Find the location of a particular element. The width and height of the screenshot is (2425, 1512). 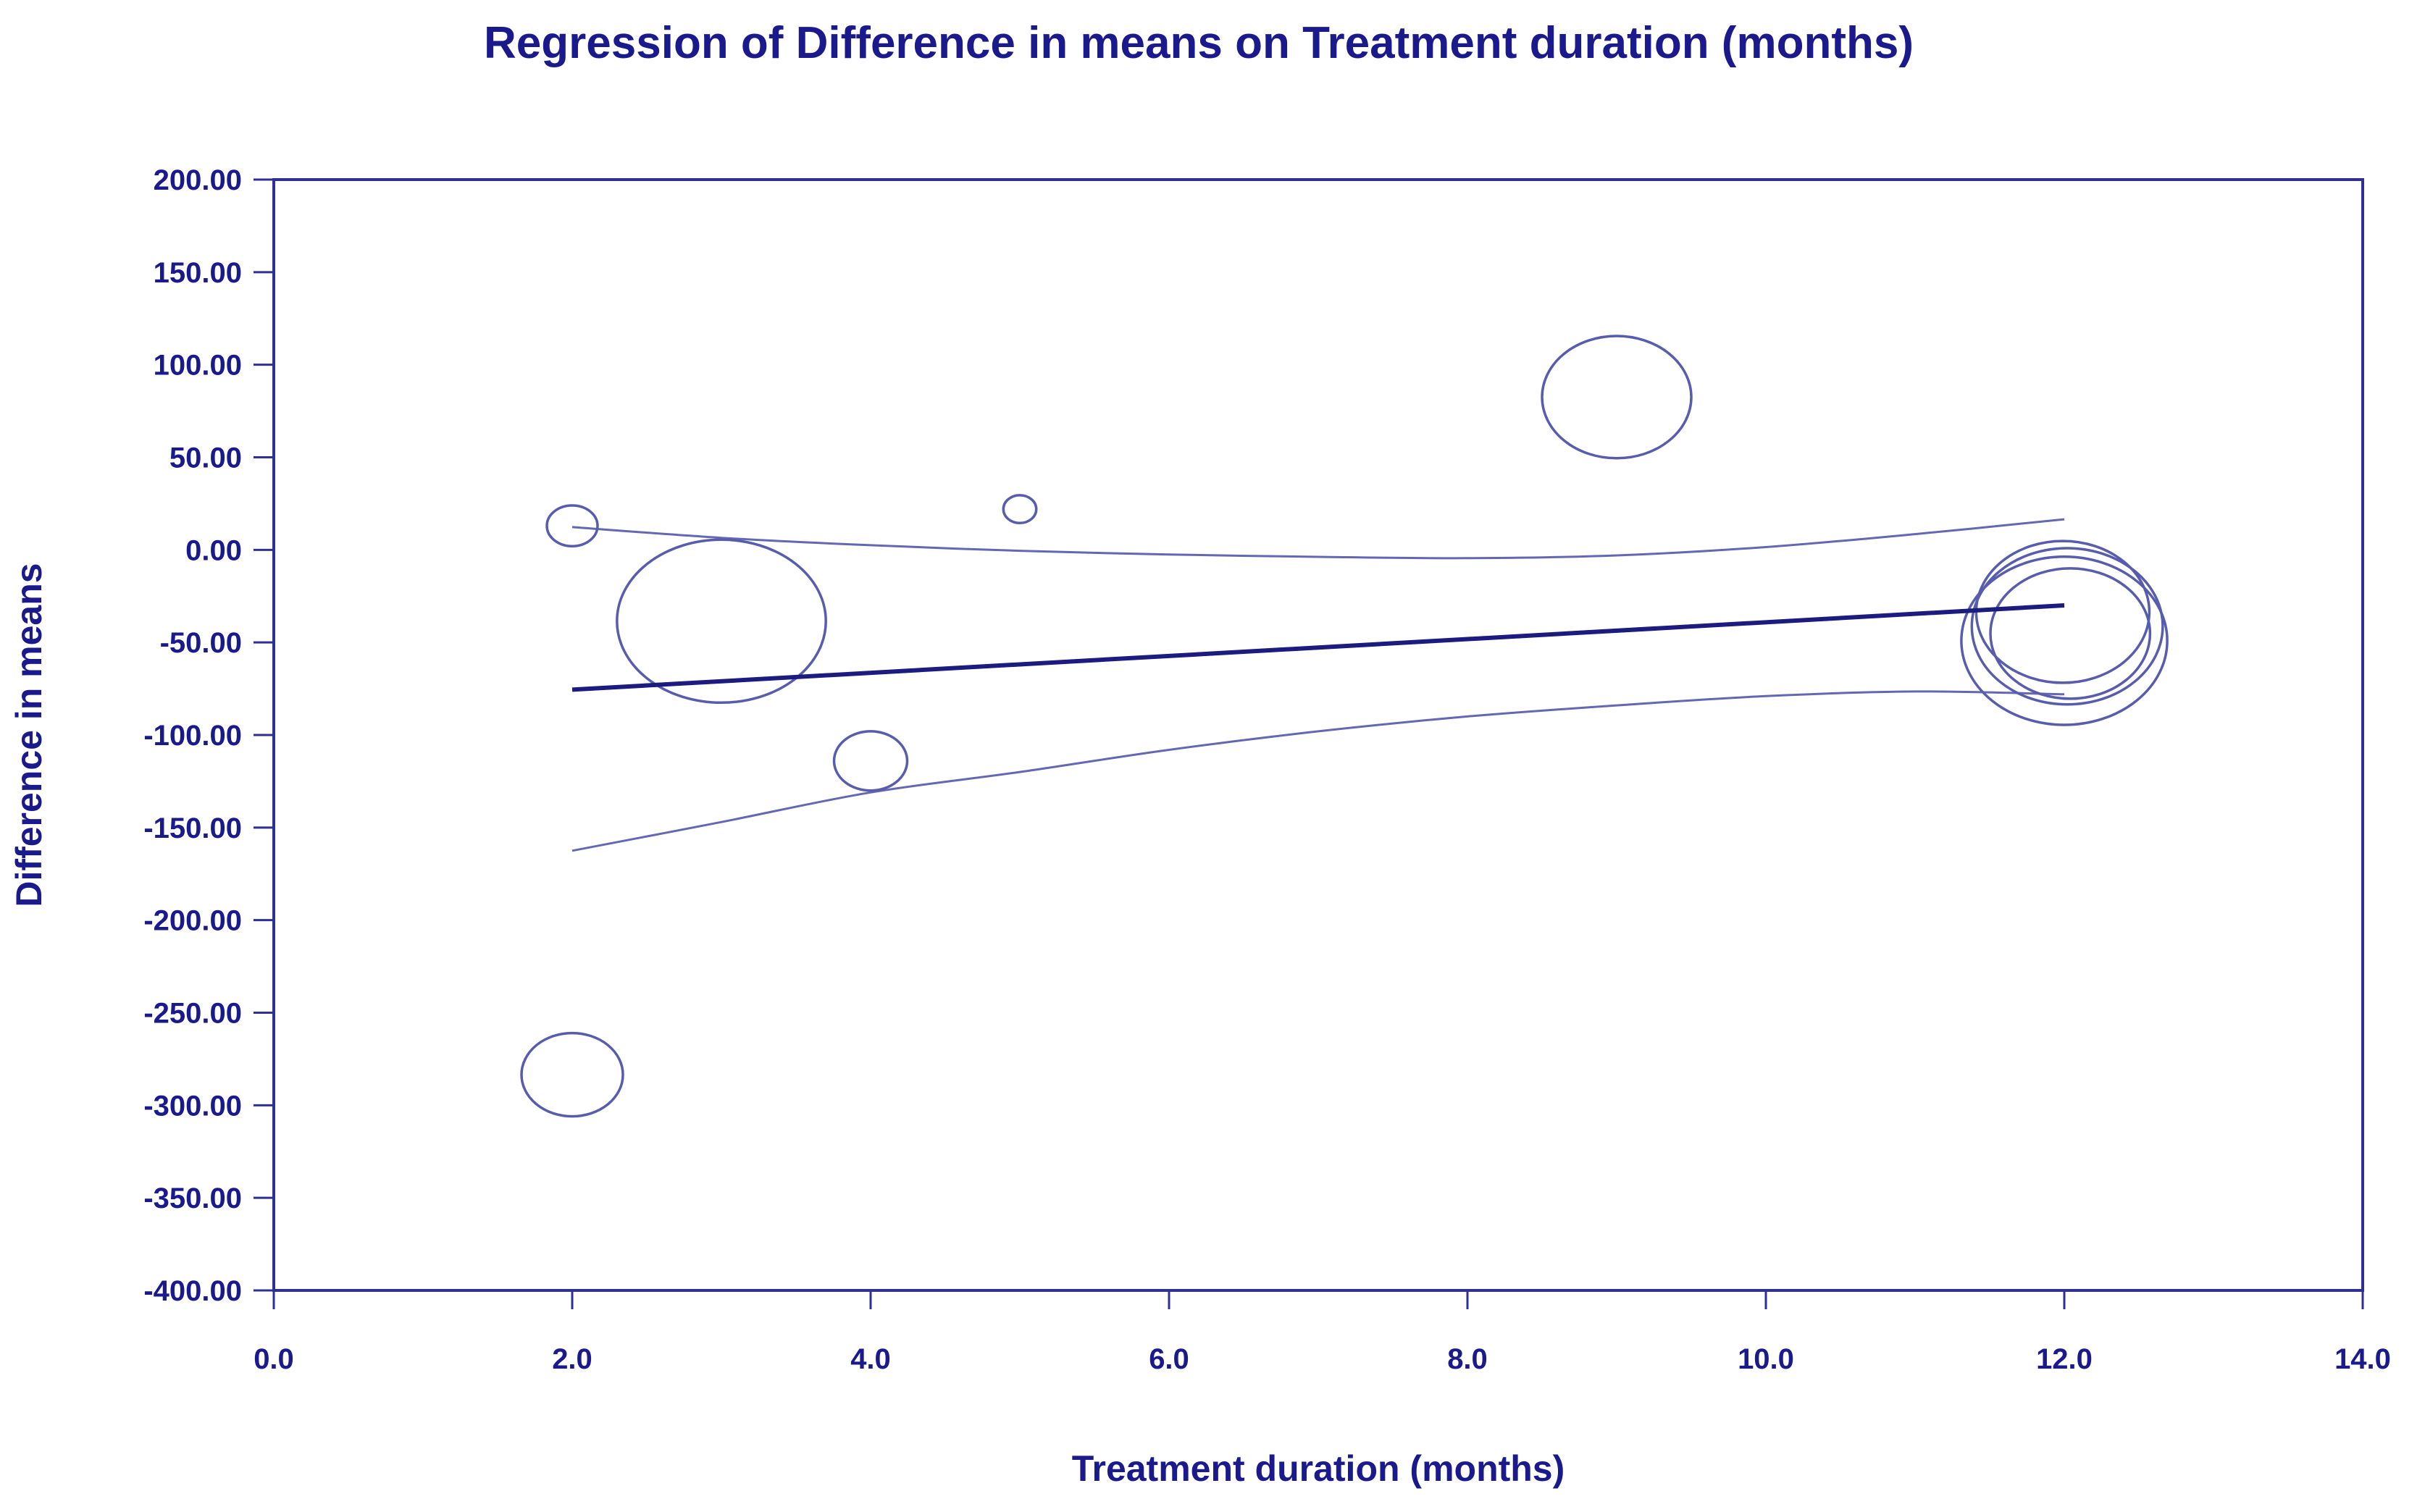

lower-confidence-band is located at coordinates (1318, 771).